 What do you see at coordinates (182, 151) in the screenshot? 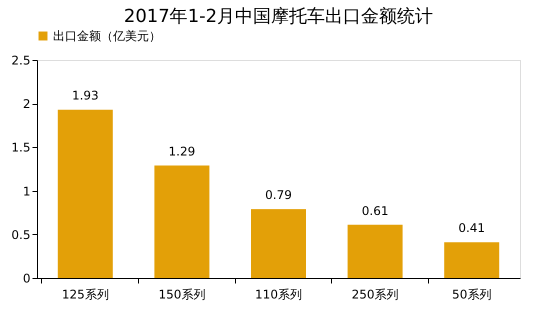
I see `data-label: 1.29` at bounding box center [182, 151].